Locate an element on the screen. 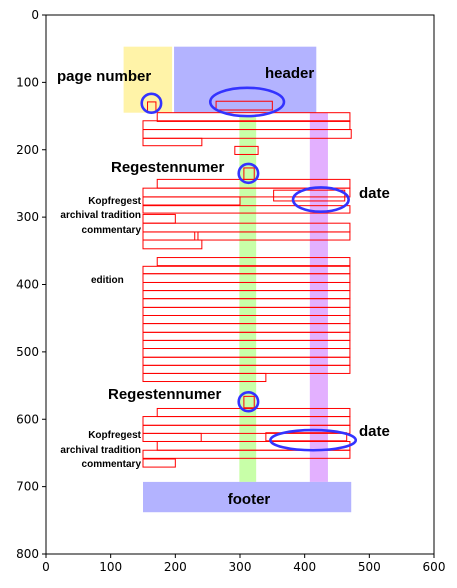 Image resolution: width=457 pixels, height=588 pixels. x-tick-label: 0 is located at coordinates (46, 567).